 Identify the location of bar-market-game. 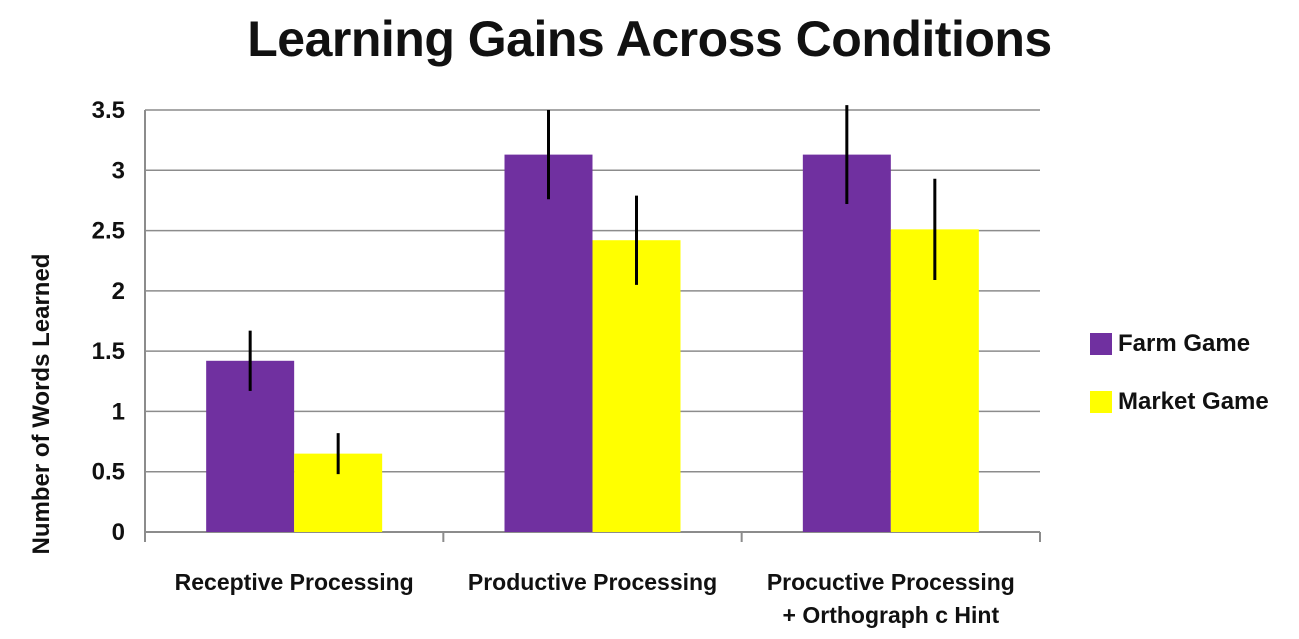
(636, 386).